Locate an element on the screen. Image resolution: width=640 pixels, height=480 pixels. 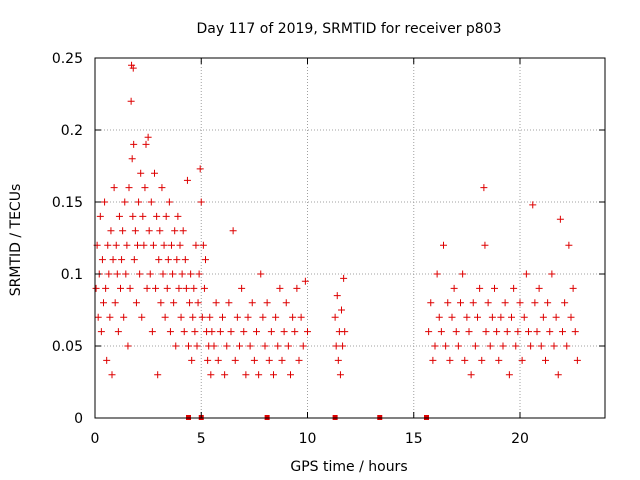
x-tick-label: 20 is located at coordinates (520, 439).